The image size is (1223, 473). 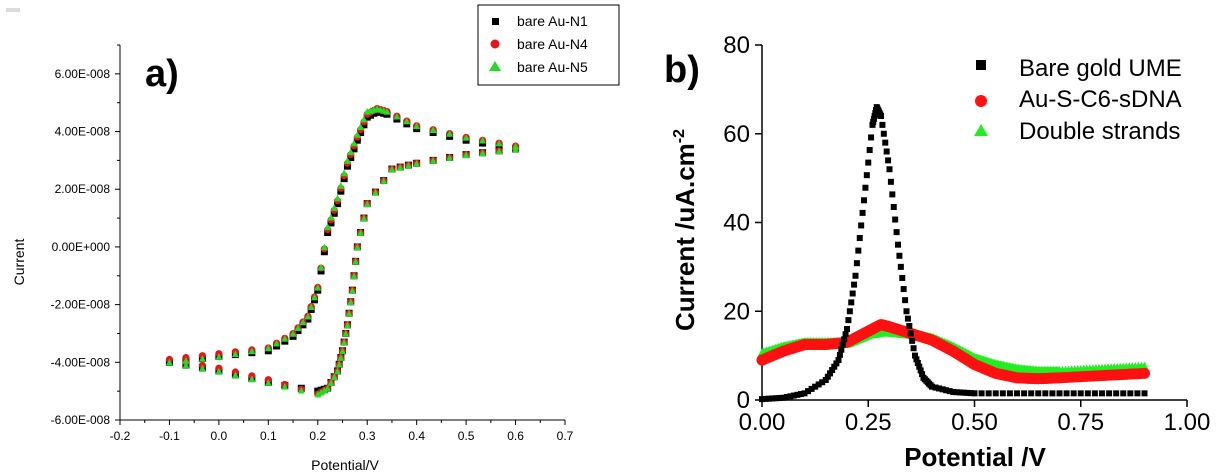 What do you see at coordinates (565, 436) in the screenshot?
I see `panel-a-x-tick-label: 0.7` at bounding box center [565, 436].